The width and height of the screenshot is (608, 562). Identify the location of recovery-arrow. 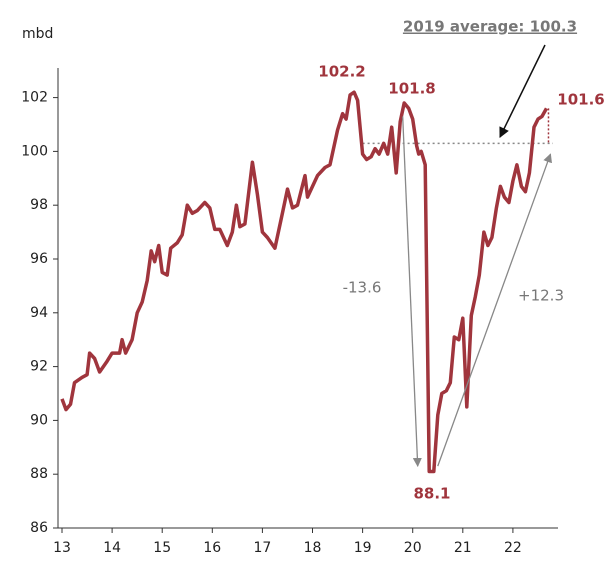
(494, 310).